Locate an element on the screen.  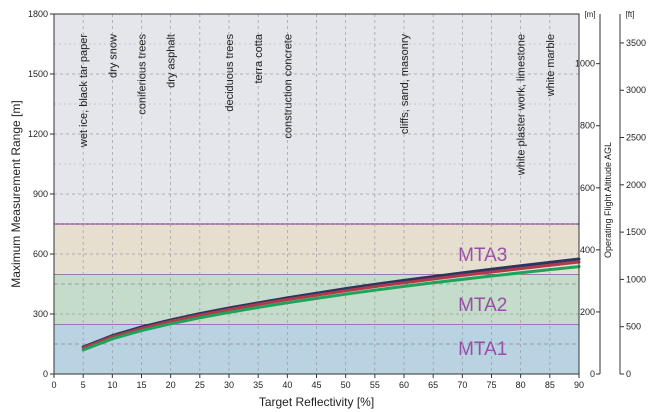
y-tick-label: 300 is located at coordinates (40, 314).